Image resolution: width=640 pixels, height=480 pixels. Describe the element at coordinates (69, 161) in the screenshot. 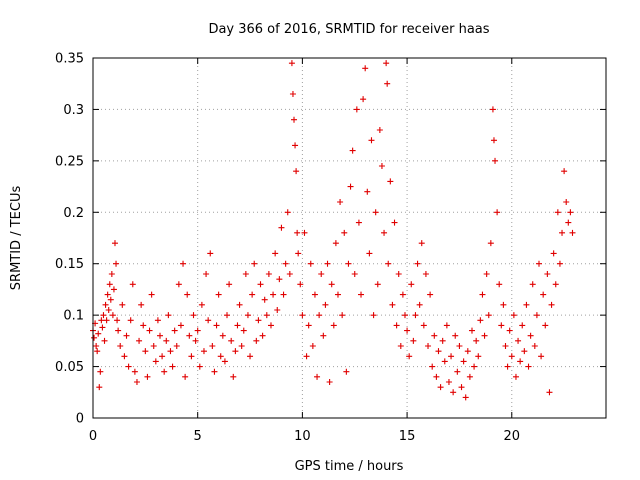

I see `y-tick-label: 0.25` at that location.